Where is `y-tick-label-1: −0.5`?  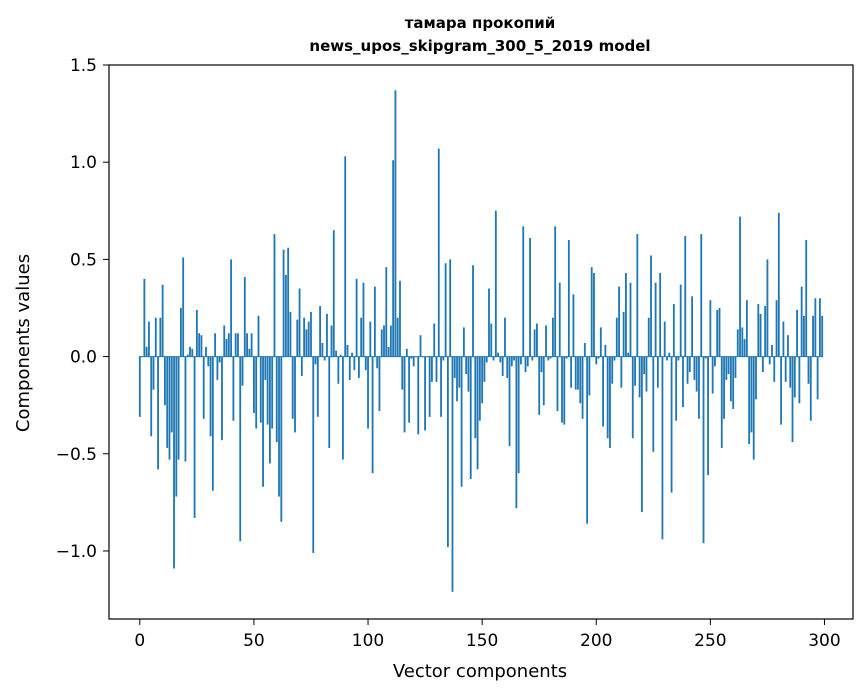
y-tick-label-1: −0.5 is located at coordinates (76, 455).